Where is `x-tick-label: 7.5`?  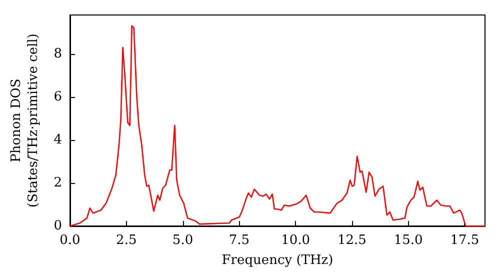
x-tick-label: 7.5 is located at coordinates (239, 240).